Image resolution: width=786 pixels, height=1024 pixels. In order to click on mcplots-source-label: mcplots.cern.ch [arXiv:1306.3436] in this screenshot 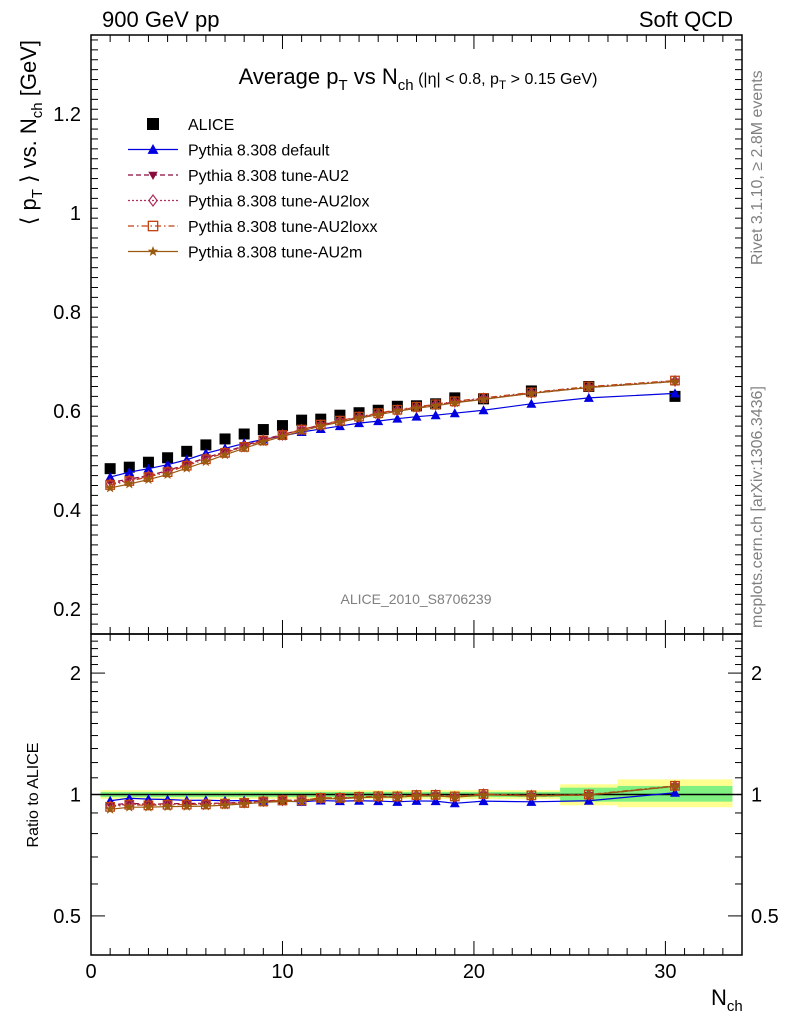, I will do `click(757, 507)`.